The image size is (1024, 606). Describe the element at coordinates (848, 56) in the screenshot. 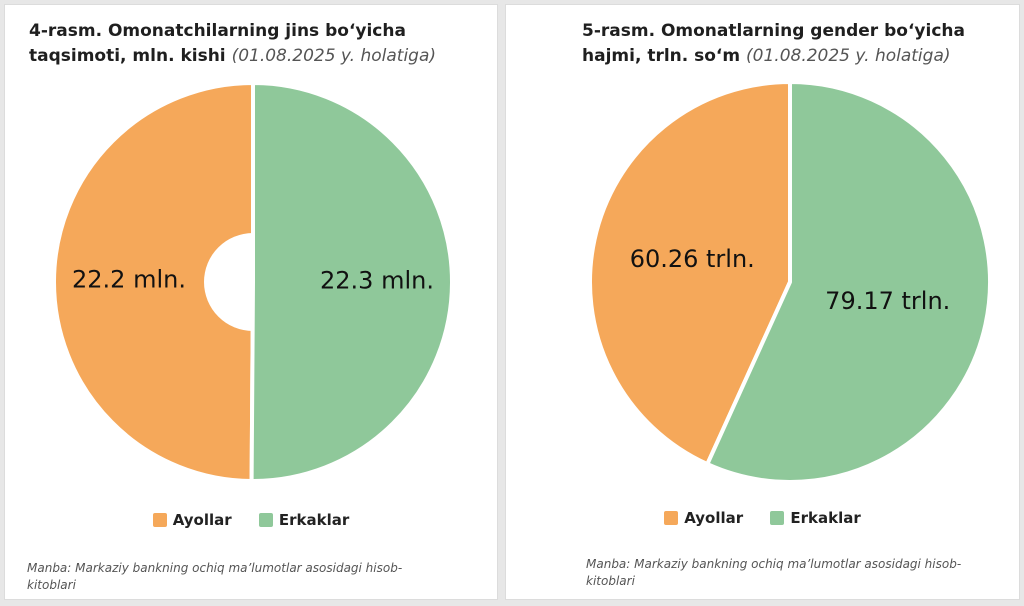

I see `chart-title-right-date: (01.08.2025 y. holatiga)` at that location.